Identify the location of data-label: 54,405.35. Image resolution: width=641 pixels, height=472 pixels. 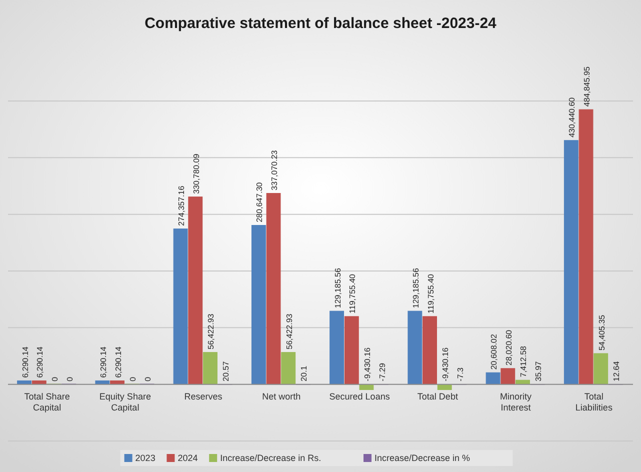
(601, 332).